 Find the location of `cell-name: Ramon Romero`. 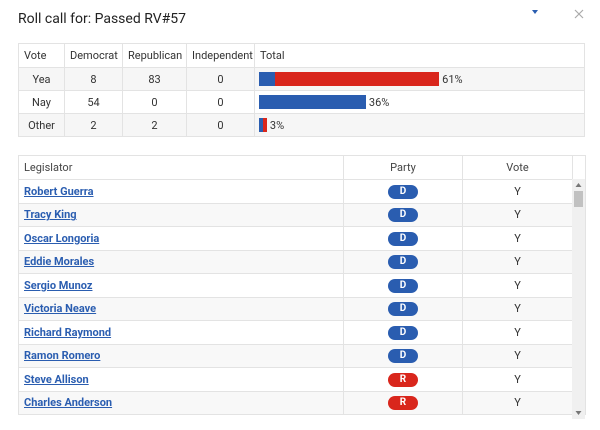

cell-name: Ramon Romero is located at coordinates (181, 355).